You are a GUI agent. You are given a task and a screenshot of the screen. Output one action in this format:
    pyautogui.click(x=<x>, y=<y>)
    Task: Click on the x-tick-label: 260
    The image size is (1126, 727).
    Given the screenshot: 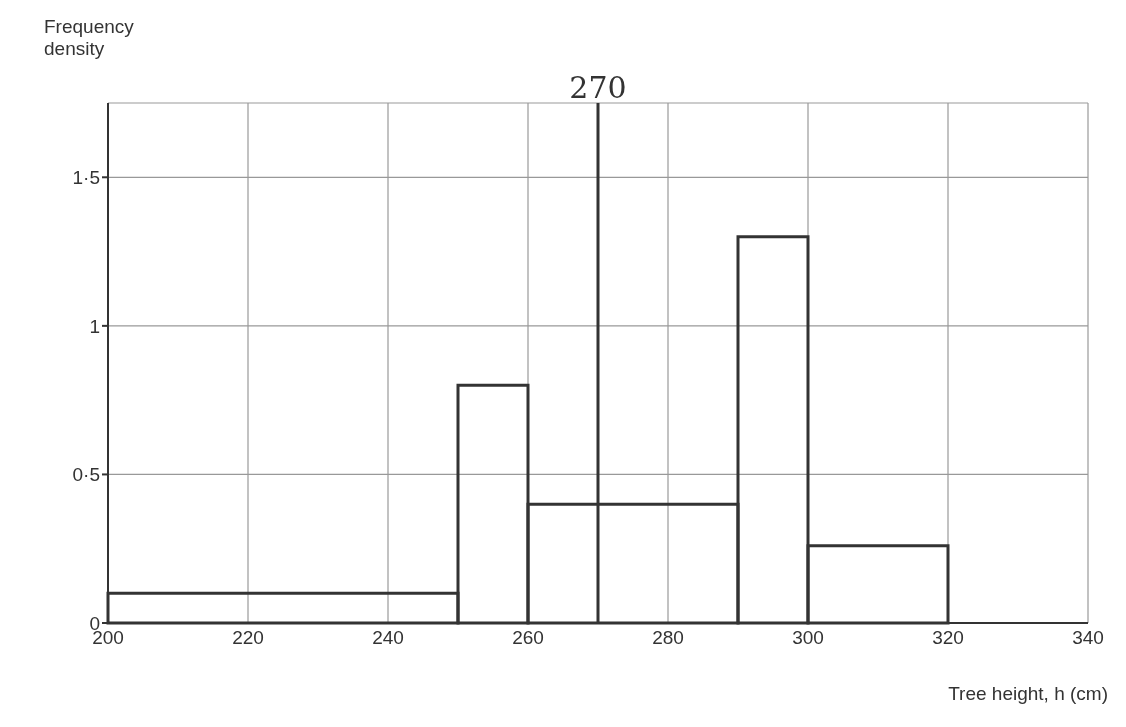 What is the action you would take?
    pyautogui.click(x=528, y=638)
    